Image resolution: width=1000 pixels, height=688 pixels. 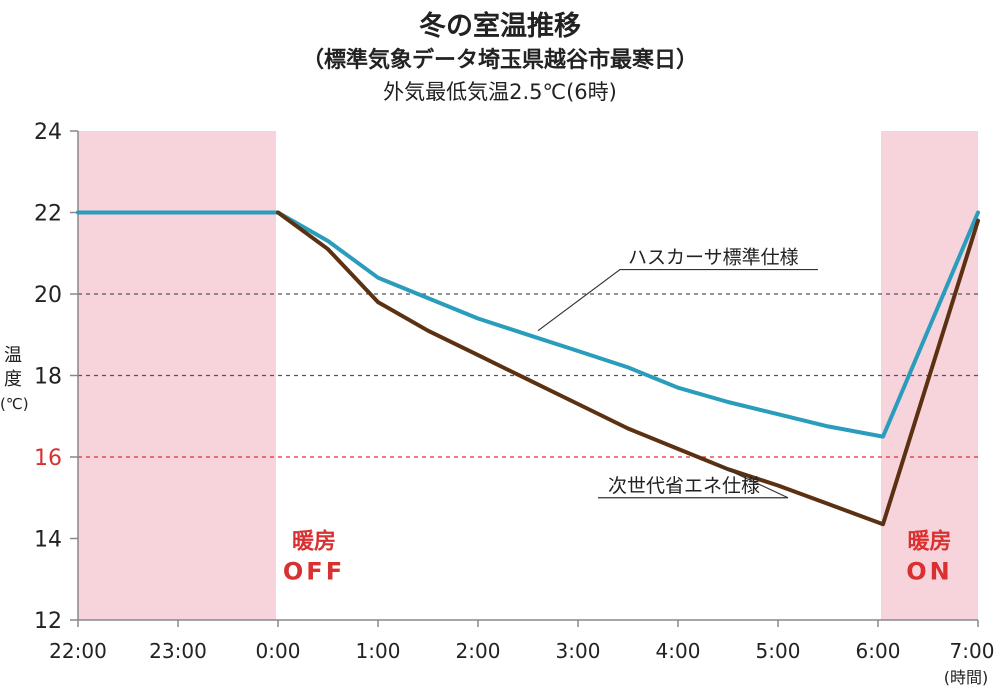 I want to click on y-tick-label-14: 14, so click(x=48, y=540).